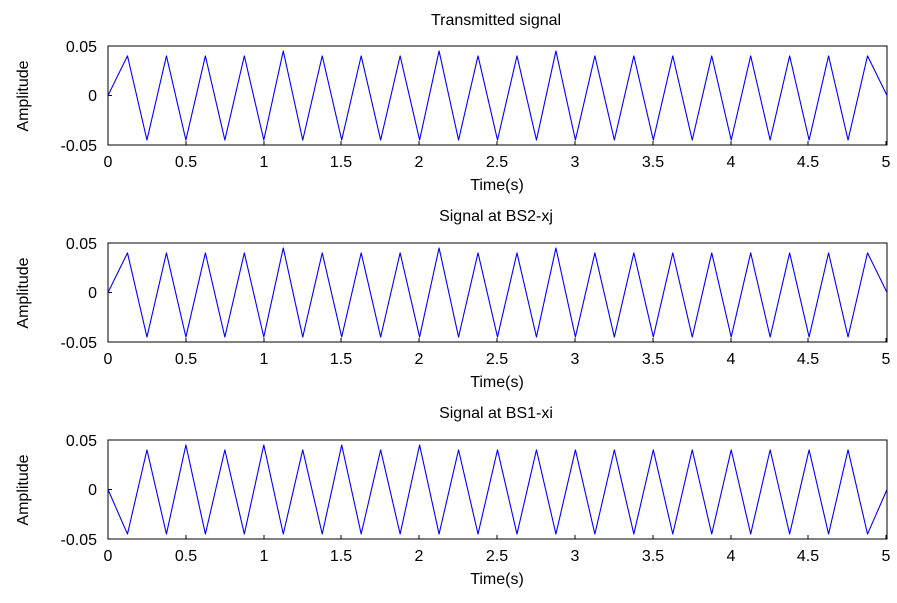  I want to click on subplot-title: Signal at BS2-xj, so click(496, 216).